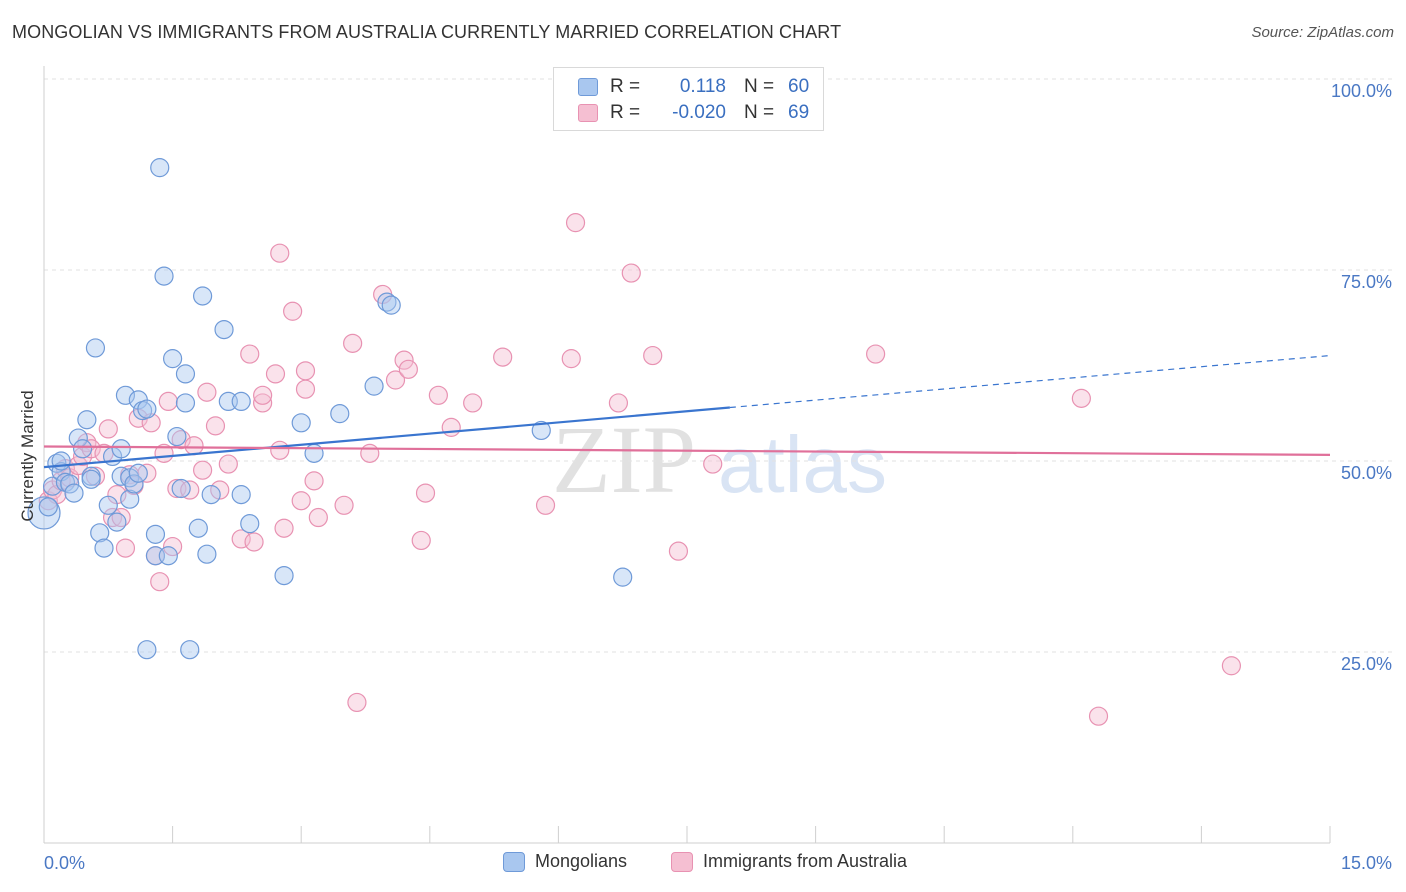  Describe the element at coordinates (1030, 381) in the screenshot. I see `blue-trend-extension` at that location.